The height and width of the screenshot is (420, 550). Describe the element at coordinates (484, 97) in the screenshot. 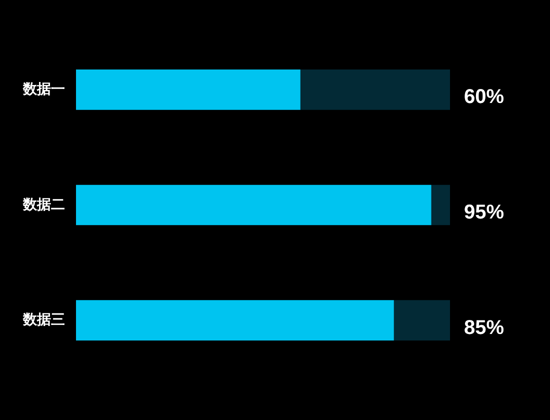

I see `data-label: 60%` at that location.